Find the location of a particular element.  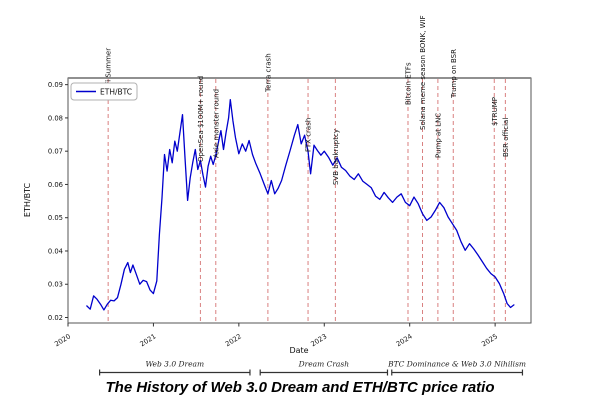

event-label: SVB bankruptcy is located at coordinates (336, 157).